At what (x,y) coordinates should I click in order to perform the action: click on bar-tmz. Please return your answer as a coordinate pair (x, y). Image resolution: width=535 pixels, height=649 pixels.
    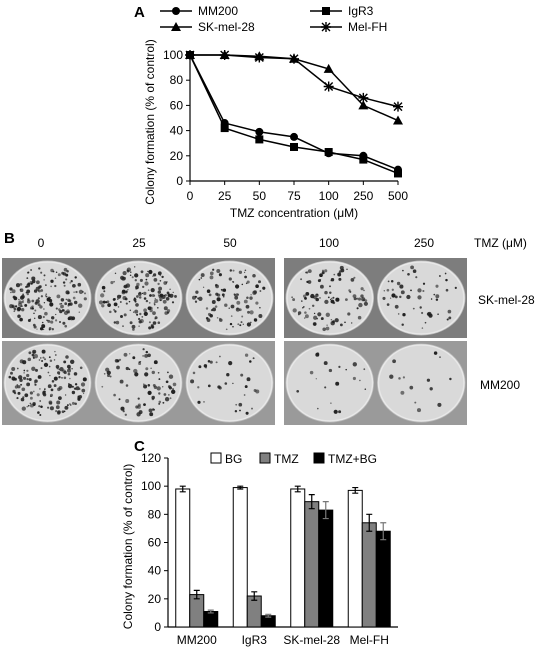
    Looking at the image, I should click on (197, 611).